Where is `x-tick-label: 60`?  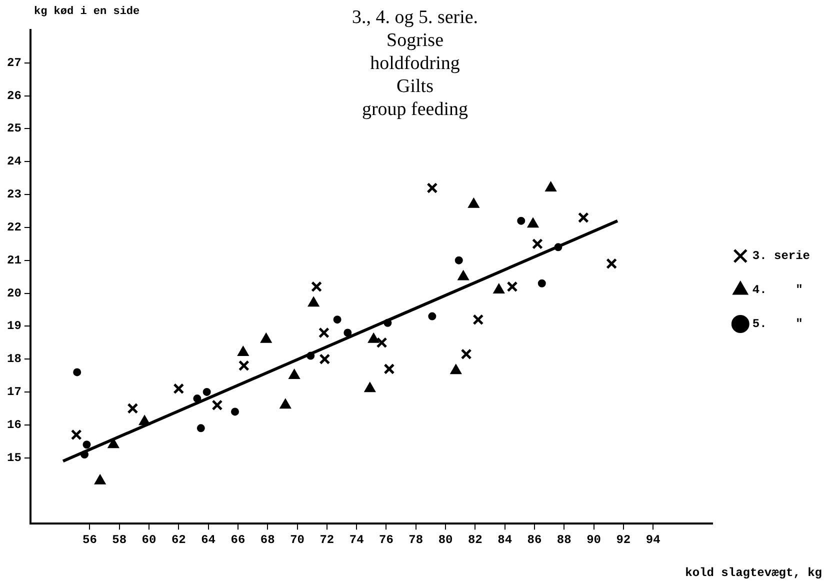
x-tick-label: 60 is located at coordinates (149, 539).